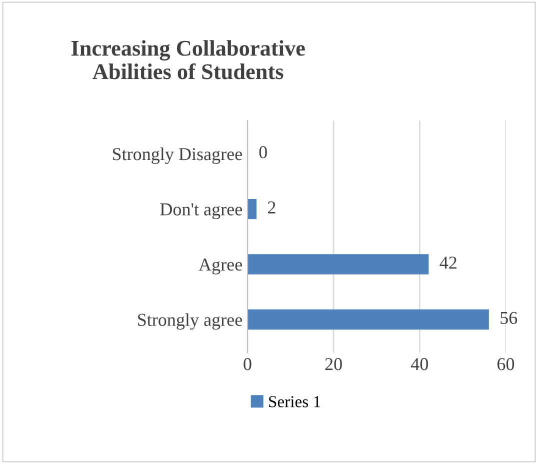  I want to click on y-tick-label: Strongly agree, so click(190, 321).